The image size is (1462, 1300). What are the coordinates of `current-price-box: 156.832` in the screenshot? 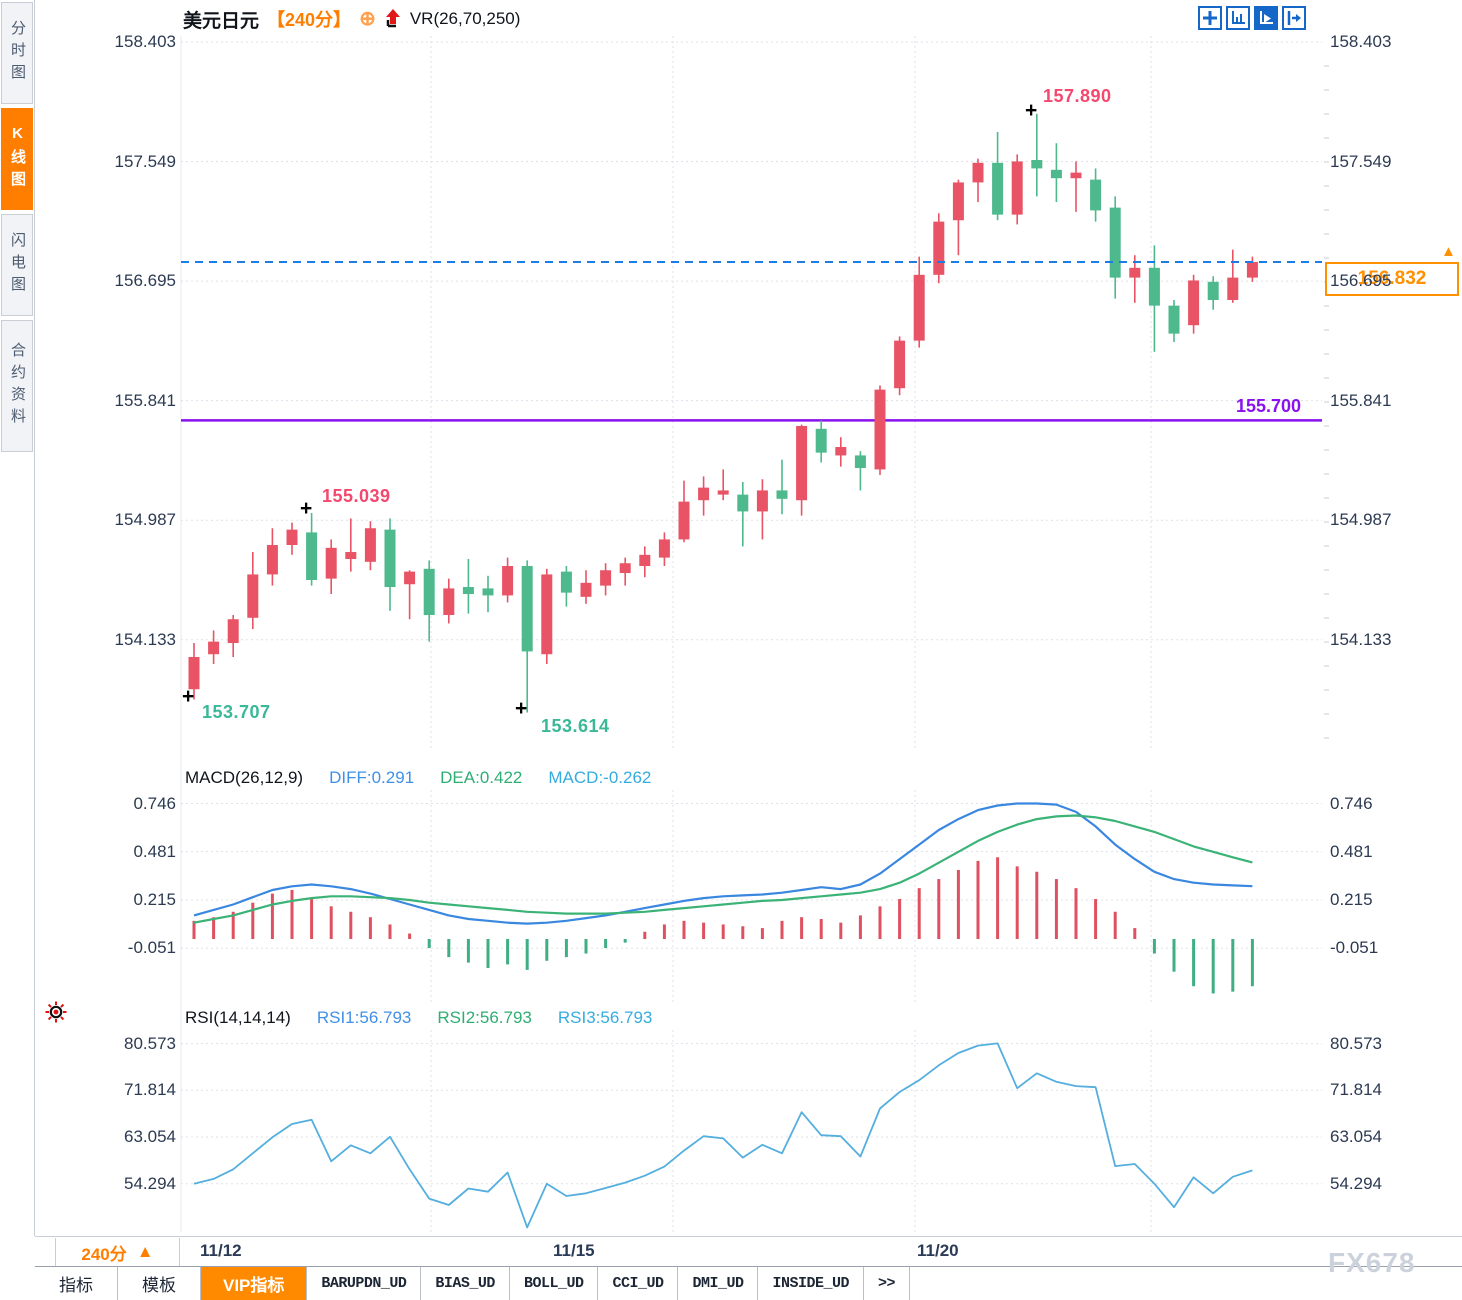 It's located at (1392, 279).